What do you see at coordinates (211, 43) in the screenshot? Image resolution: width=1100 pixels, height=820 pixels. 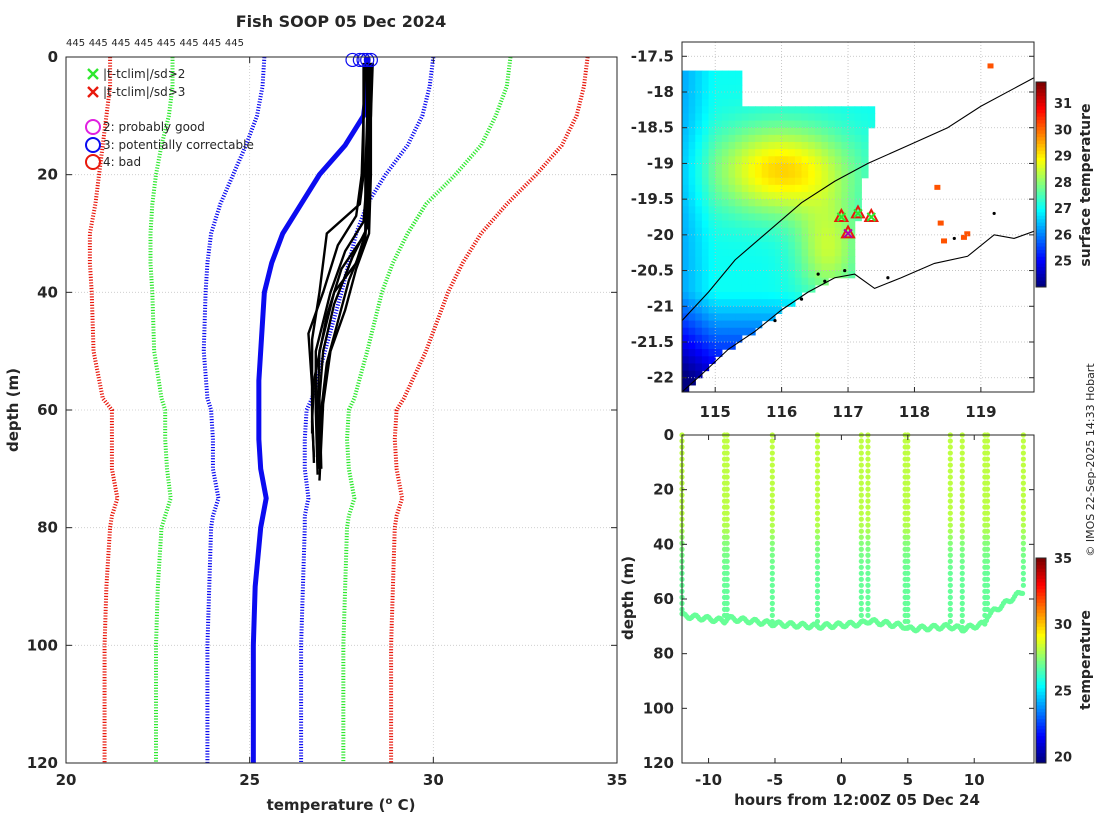 I see `top-count: 445` at bounding box center [211, 43].